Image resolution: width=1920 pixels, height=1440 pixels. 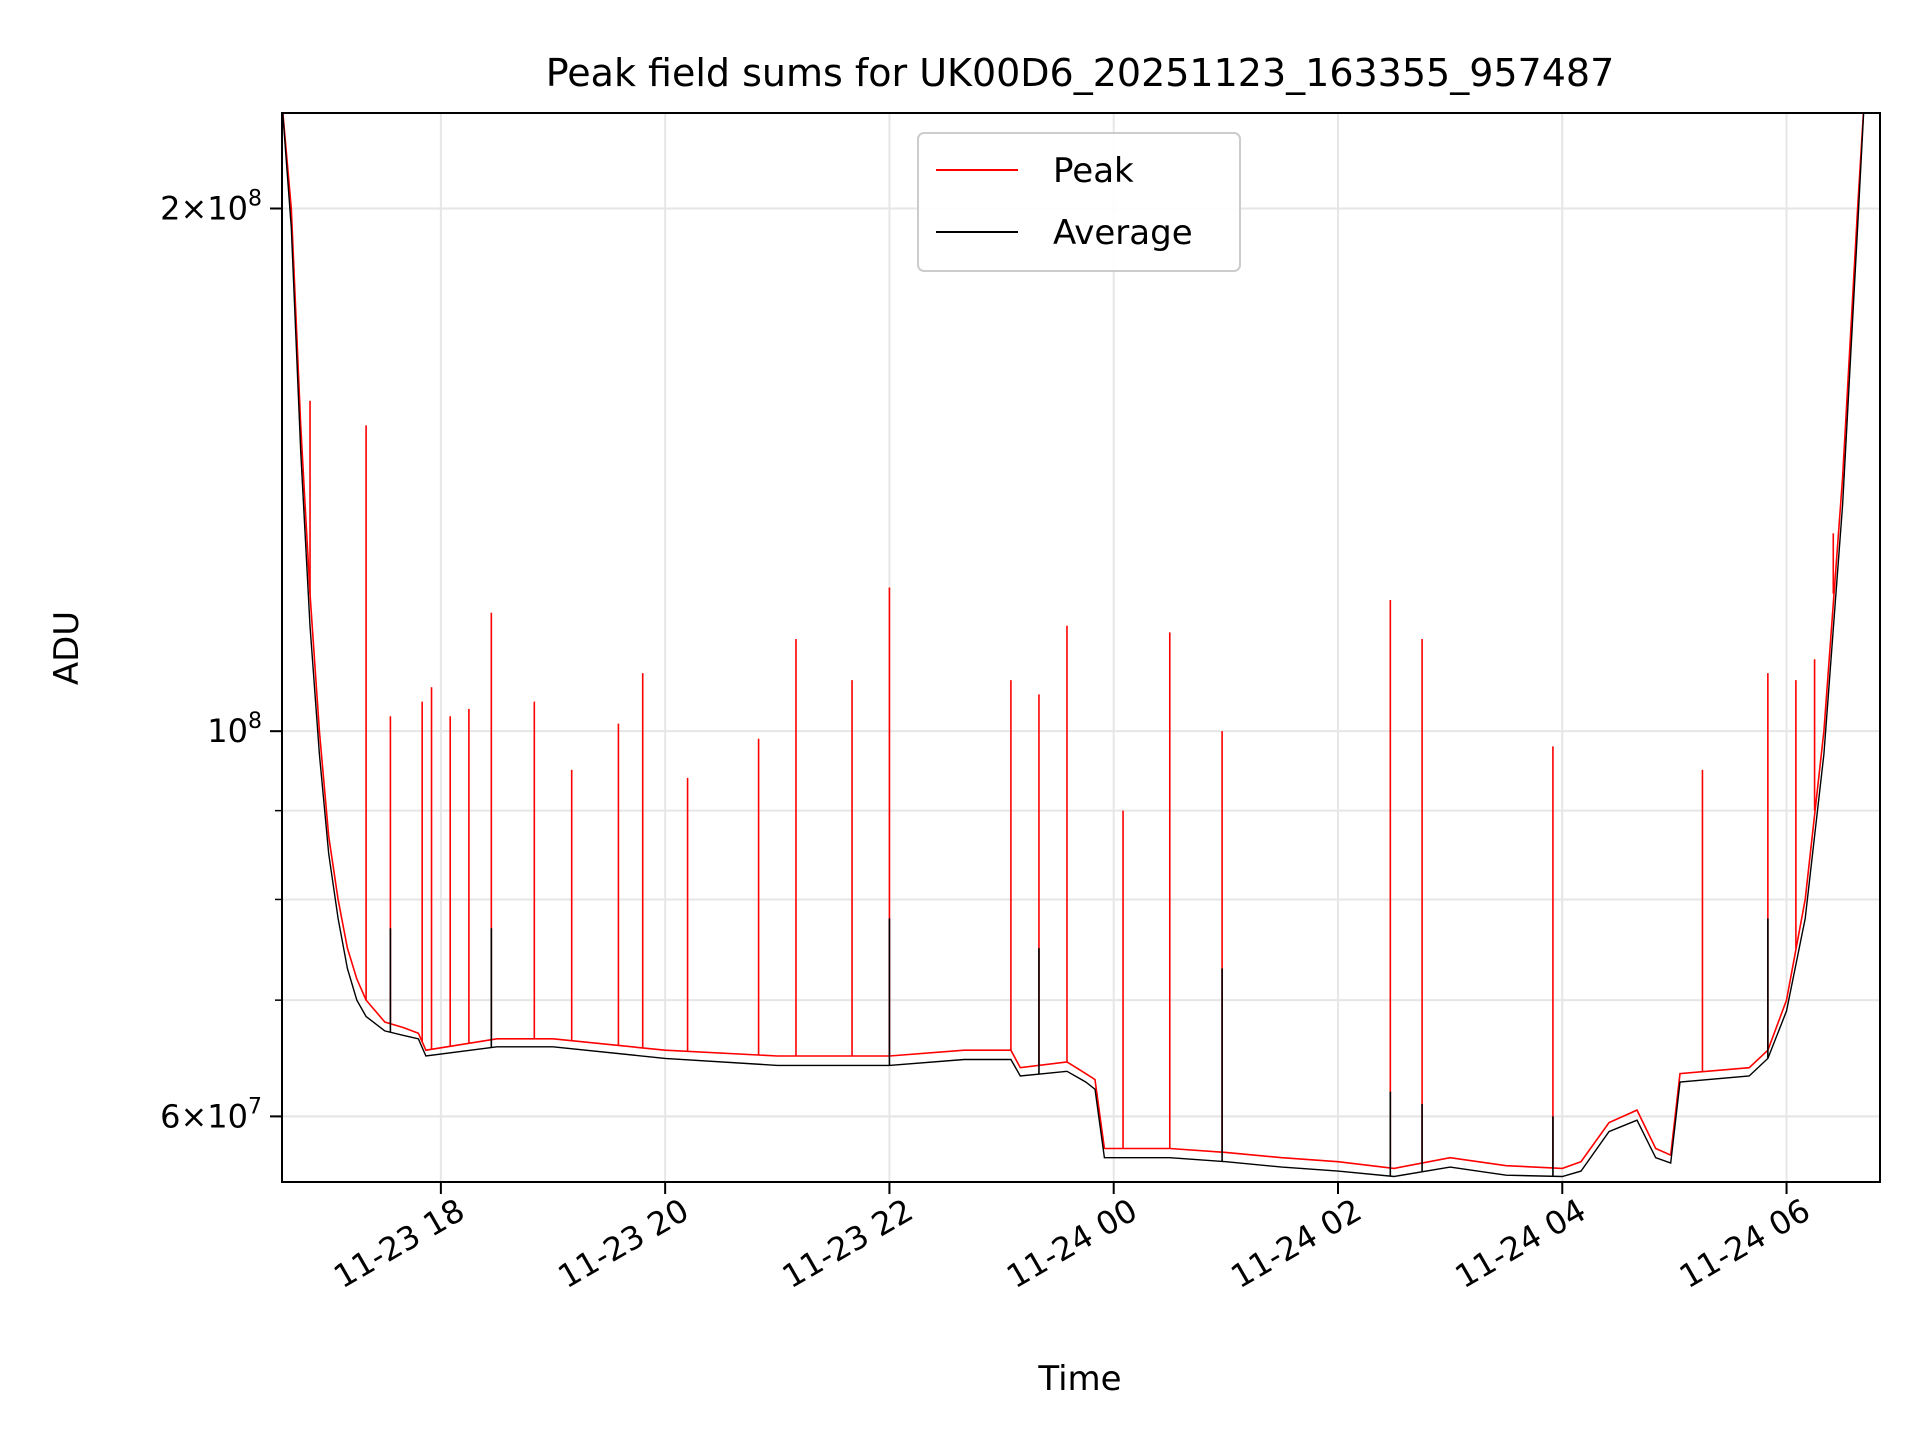 What do you see at coordinates (1079, 1379) in the screenshot?
I see `x-axis-label: Time` at bounding box center [1079, 1379].